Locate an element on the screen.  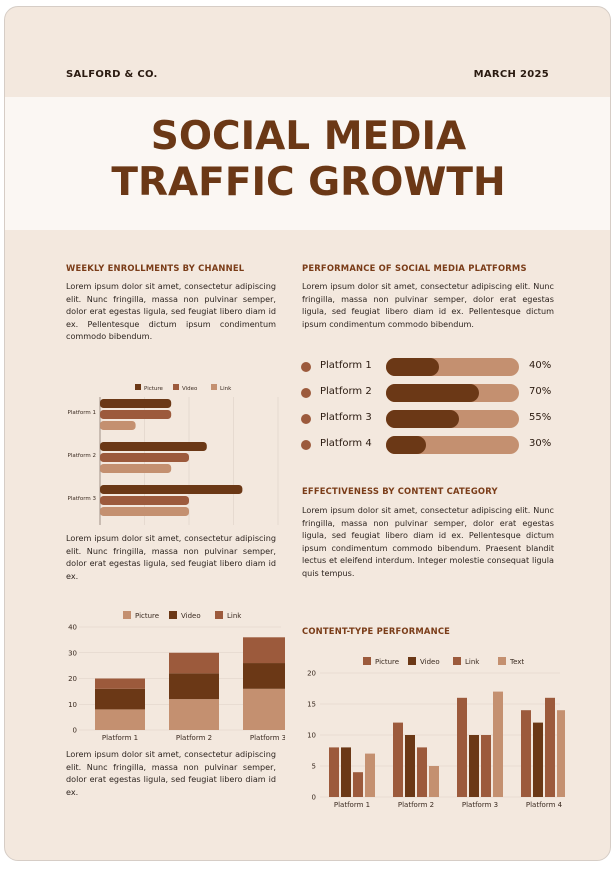
y-tick-label: 5 is located at coordinates (314, 767).